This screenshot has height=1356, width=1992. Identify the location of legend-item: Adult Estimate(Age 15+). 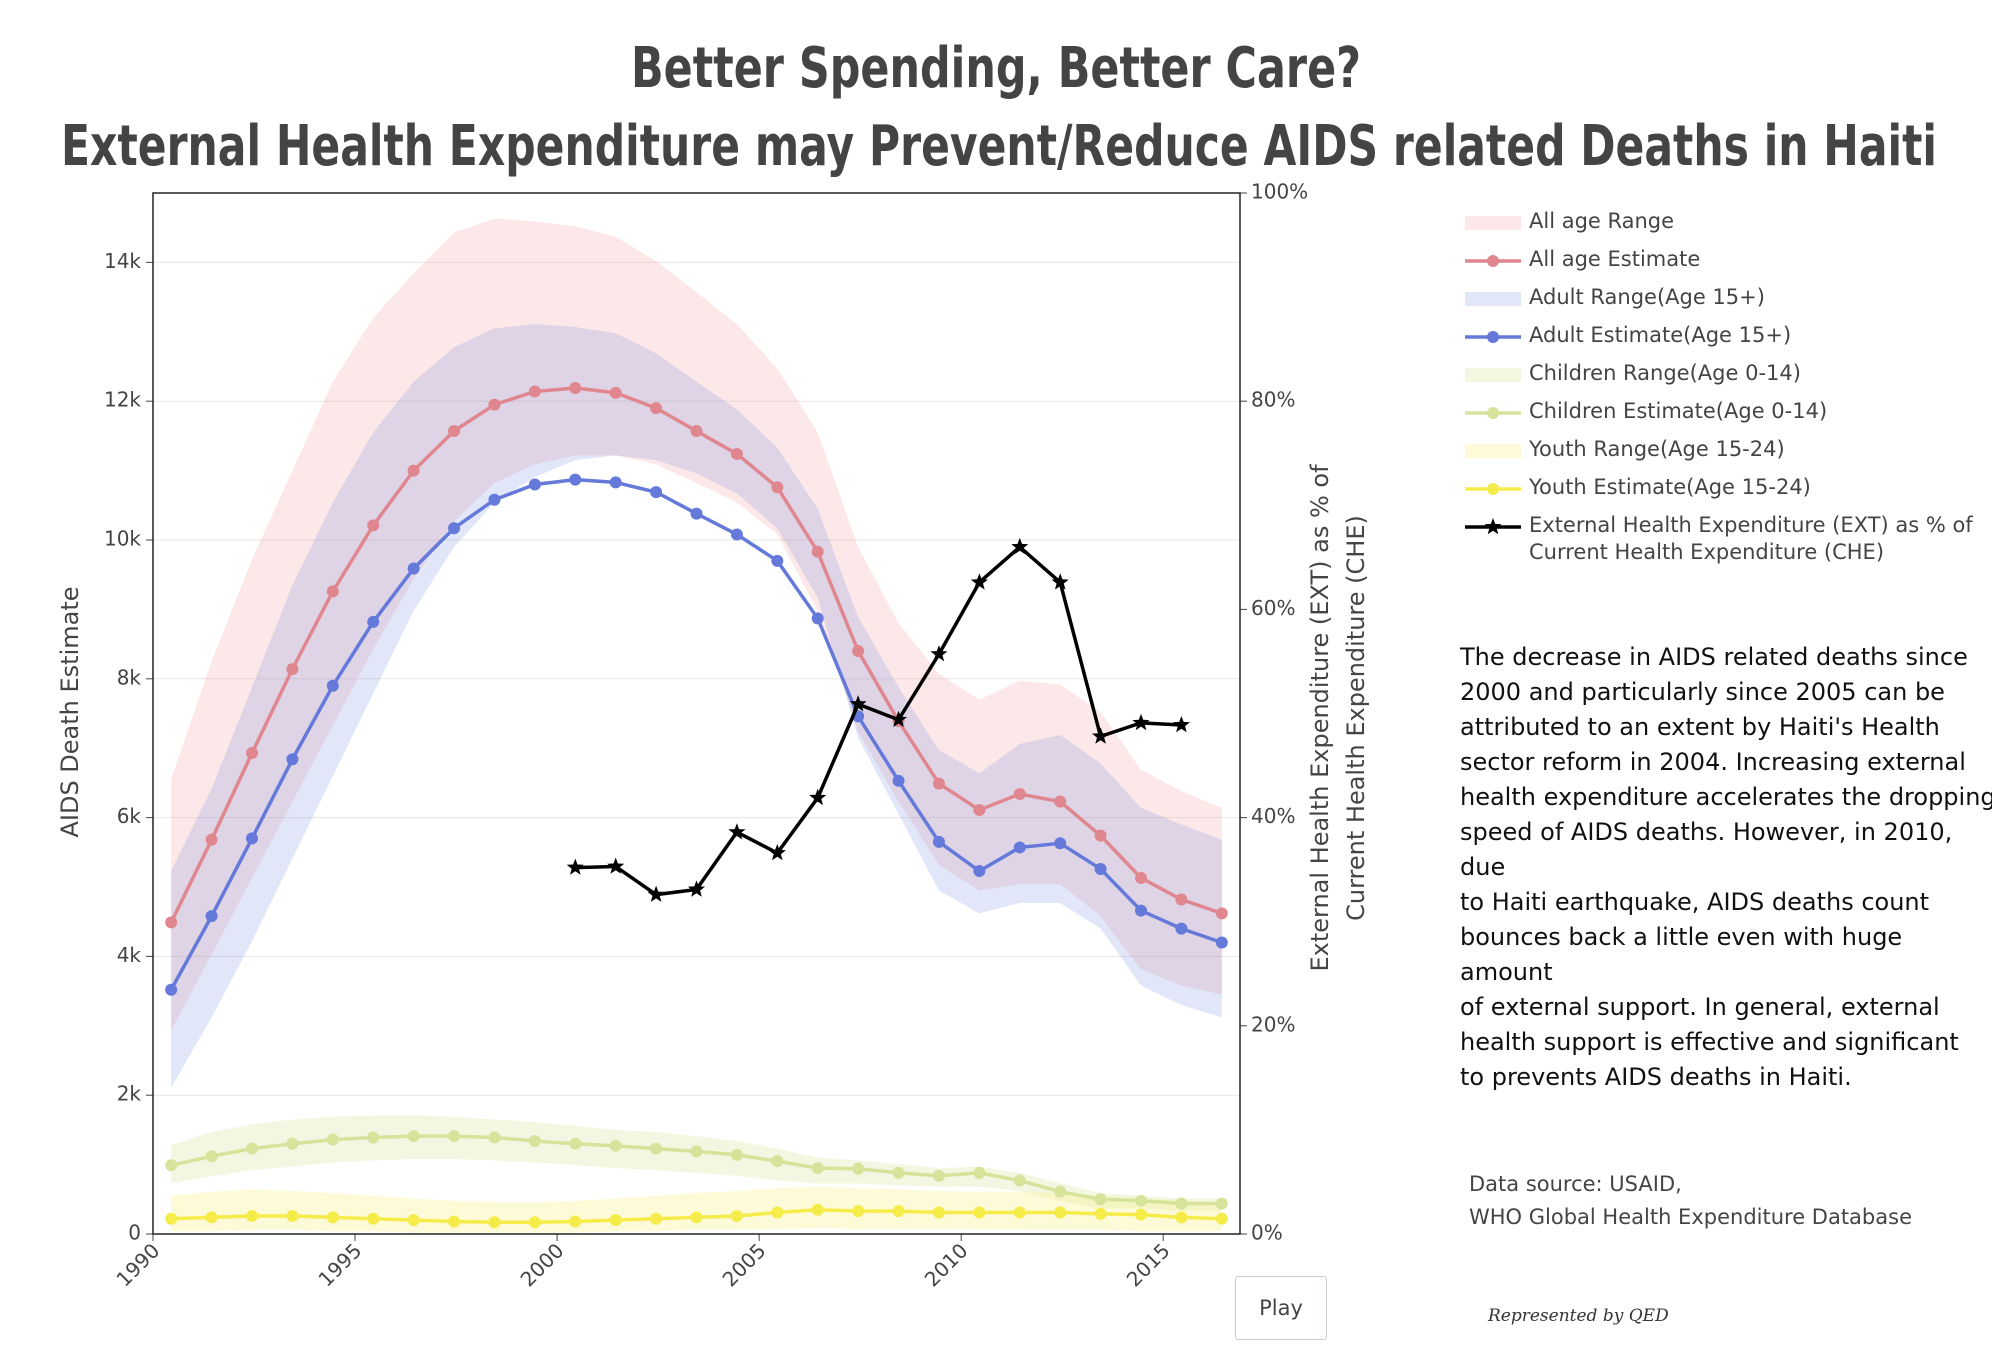
(1718, 341).